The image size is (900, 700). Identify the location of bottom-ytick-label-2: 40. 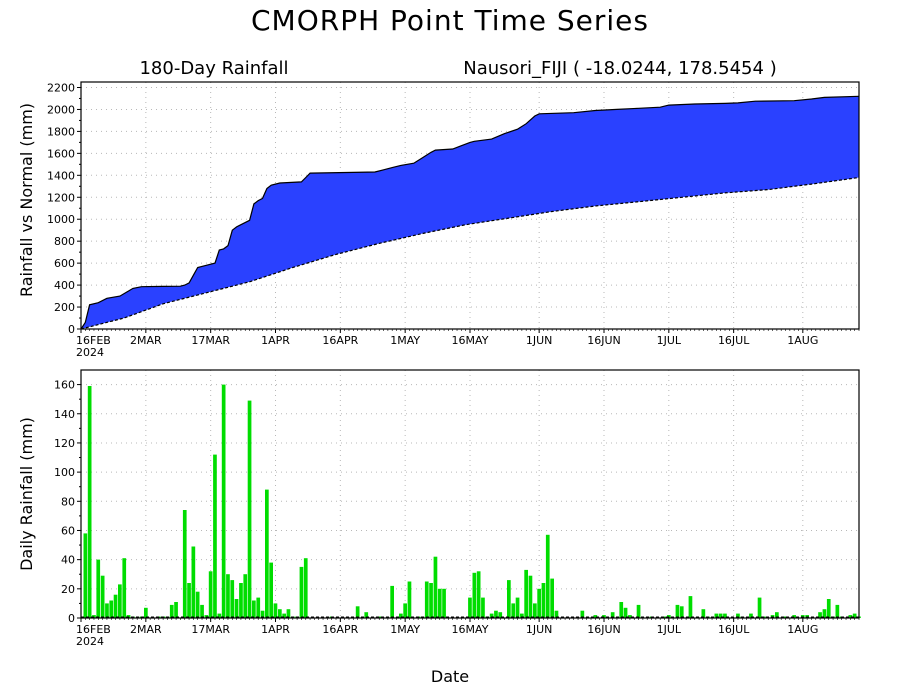
(68, 560).